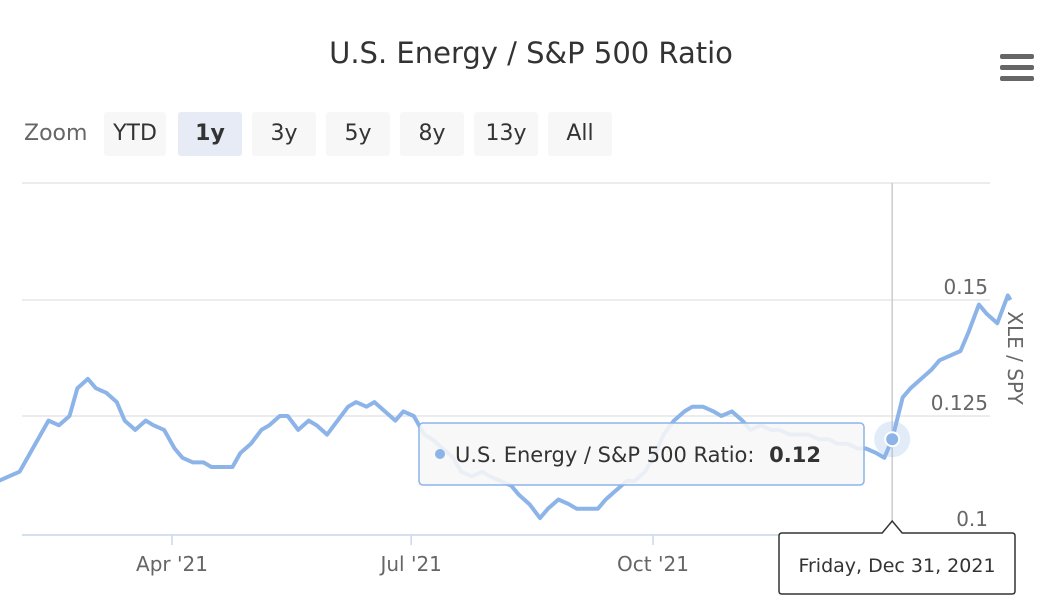 The image size is (1062, 608). What do you see at coordinates (506, 134) in the screenshot?
I see `zoom-button-13y: 13y` at bounding box center [506, 134].